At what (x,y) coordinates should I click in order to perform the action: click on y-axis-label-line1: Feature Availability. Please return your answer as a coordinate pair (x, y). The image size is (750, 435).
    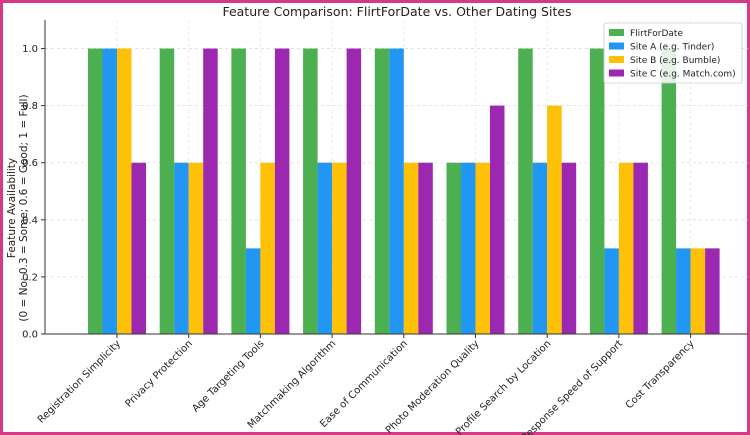
    Looking at the image, I should click on (12, 208).